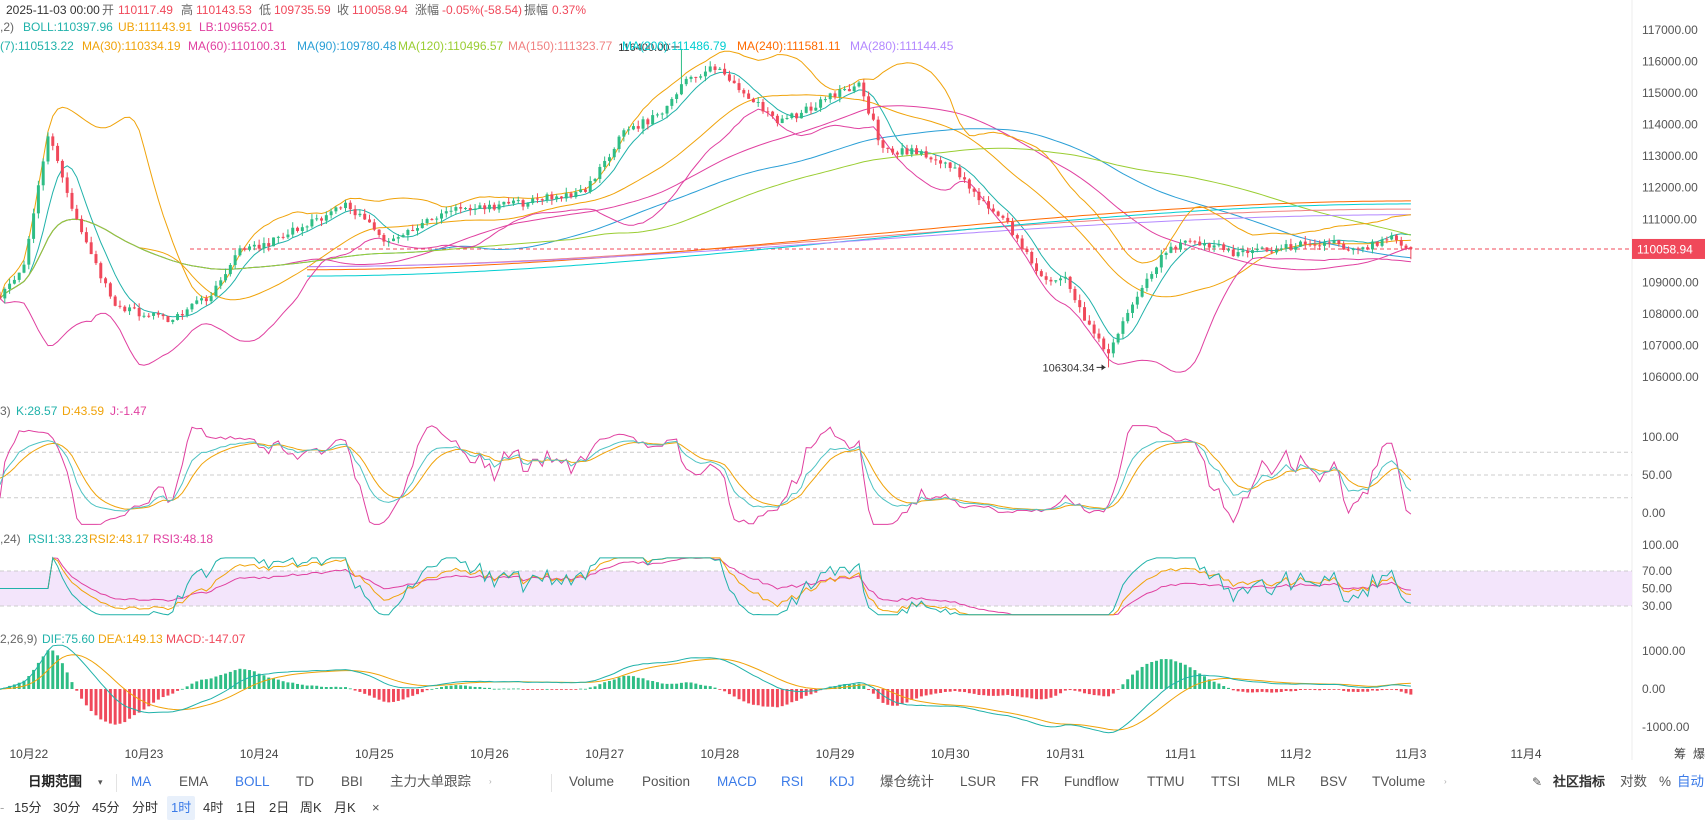  What do you see at coordinates (252, 781) in the screenshot?
I see `main-ind-boll: BOLL` at bounding box center [252, 781].